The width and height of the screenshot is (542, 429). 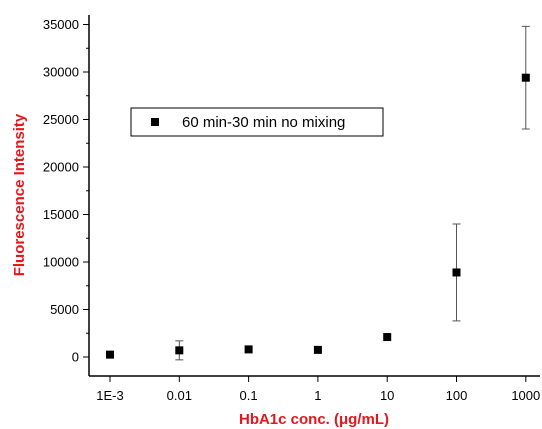 I want to click on y-tick-label: 15000, so click(x=61, y=214).